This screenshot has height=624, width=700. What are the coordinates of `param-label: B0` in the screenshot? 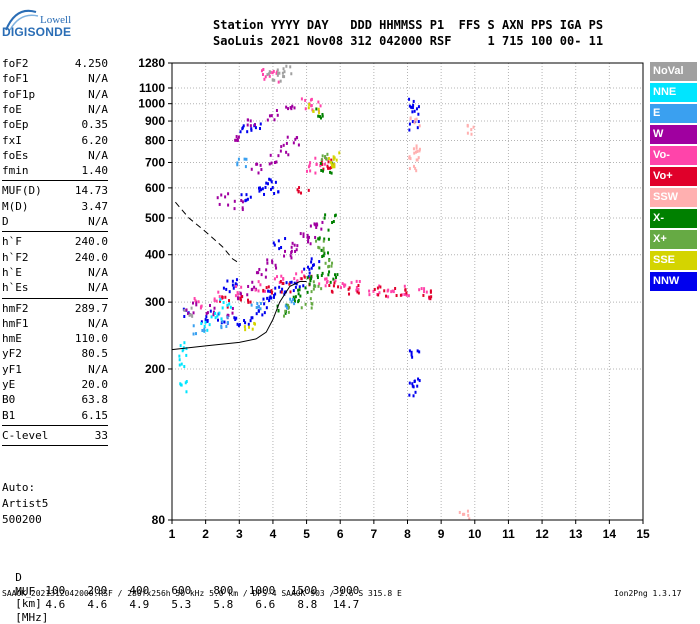 It's located at (9, 400).